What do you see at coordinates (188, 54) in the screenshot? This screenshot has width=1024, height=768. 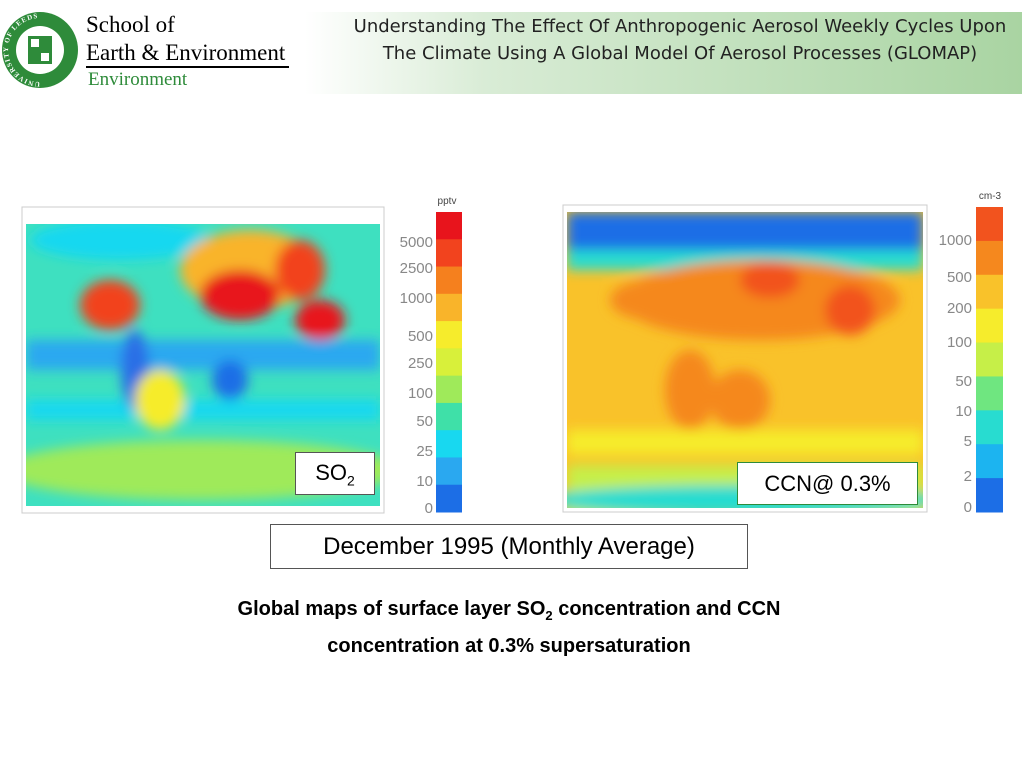 I see `school-line2: Earth & Environment` at bounding box center [188, 54].